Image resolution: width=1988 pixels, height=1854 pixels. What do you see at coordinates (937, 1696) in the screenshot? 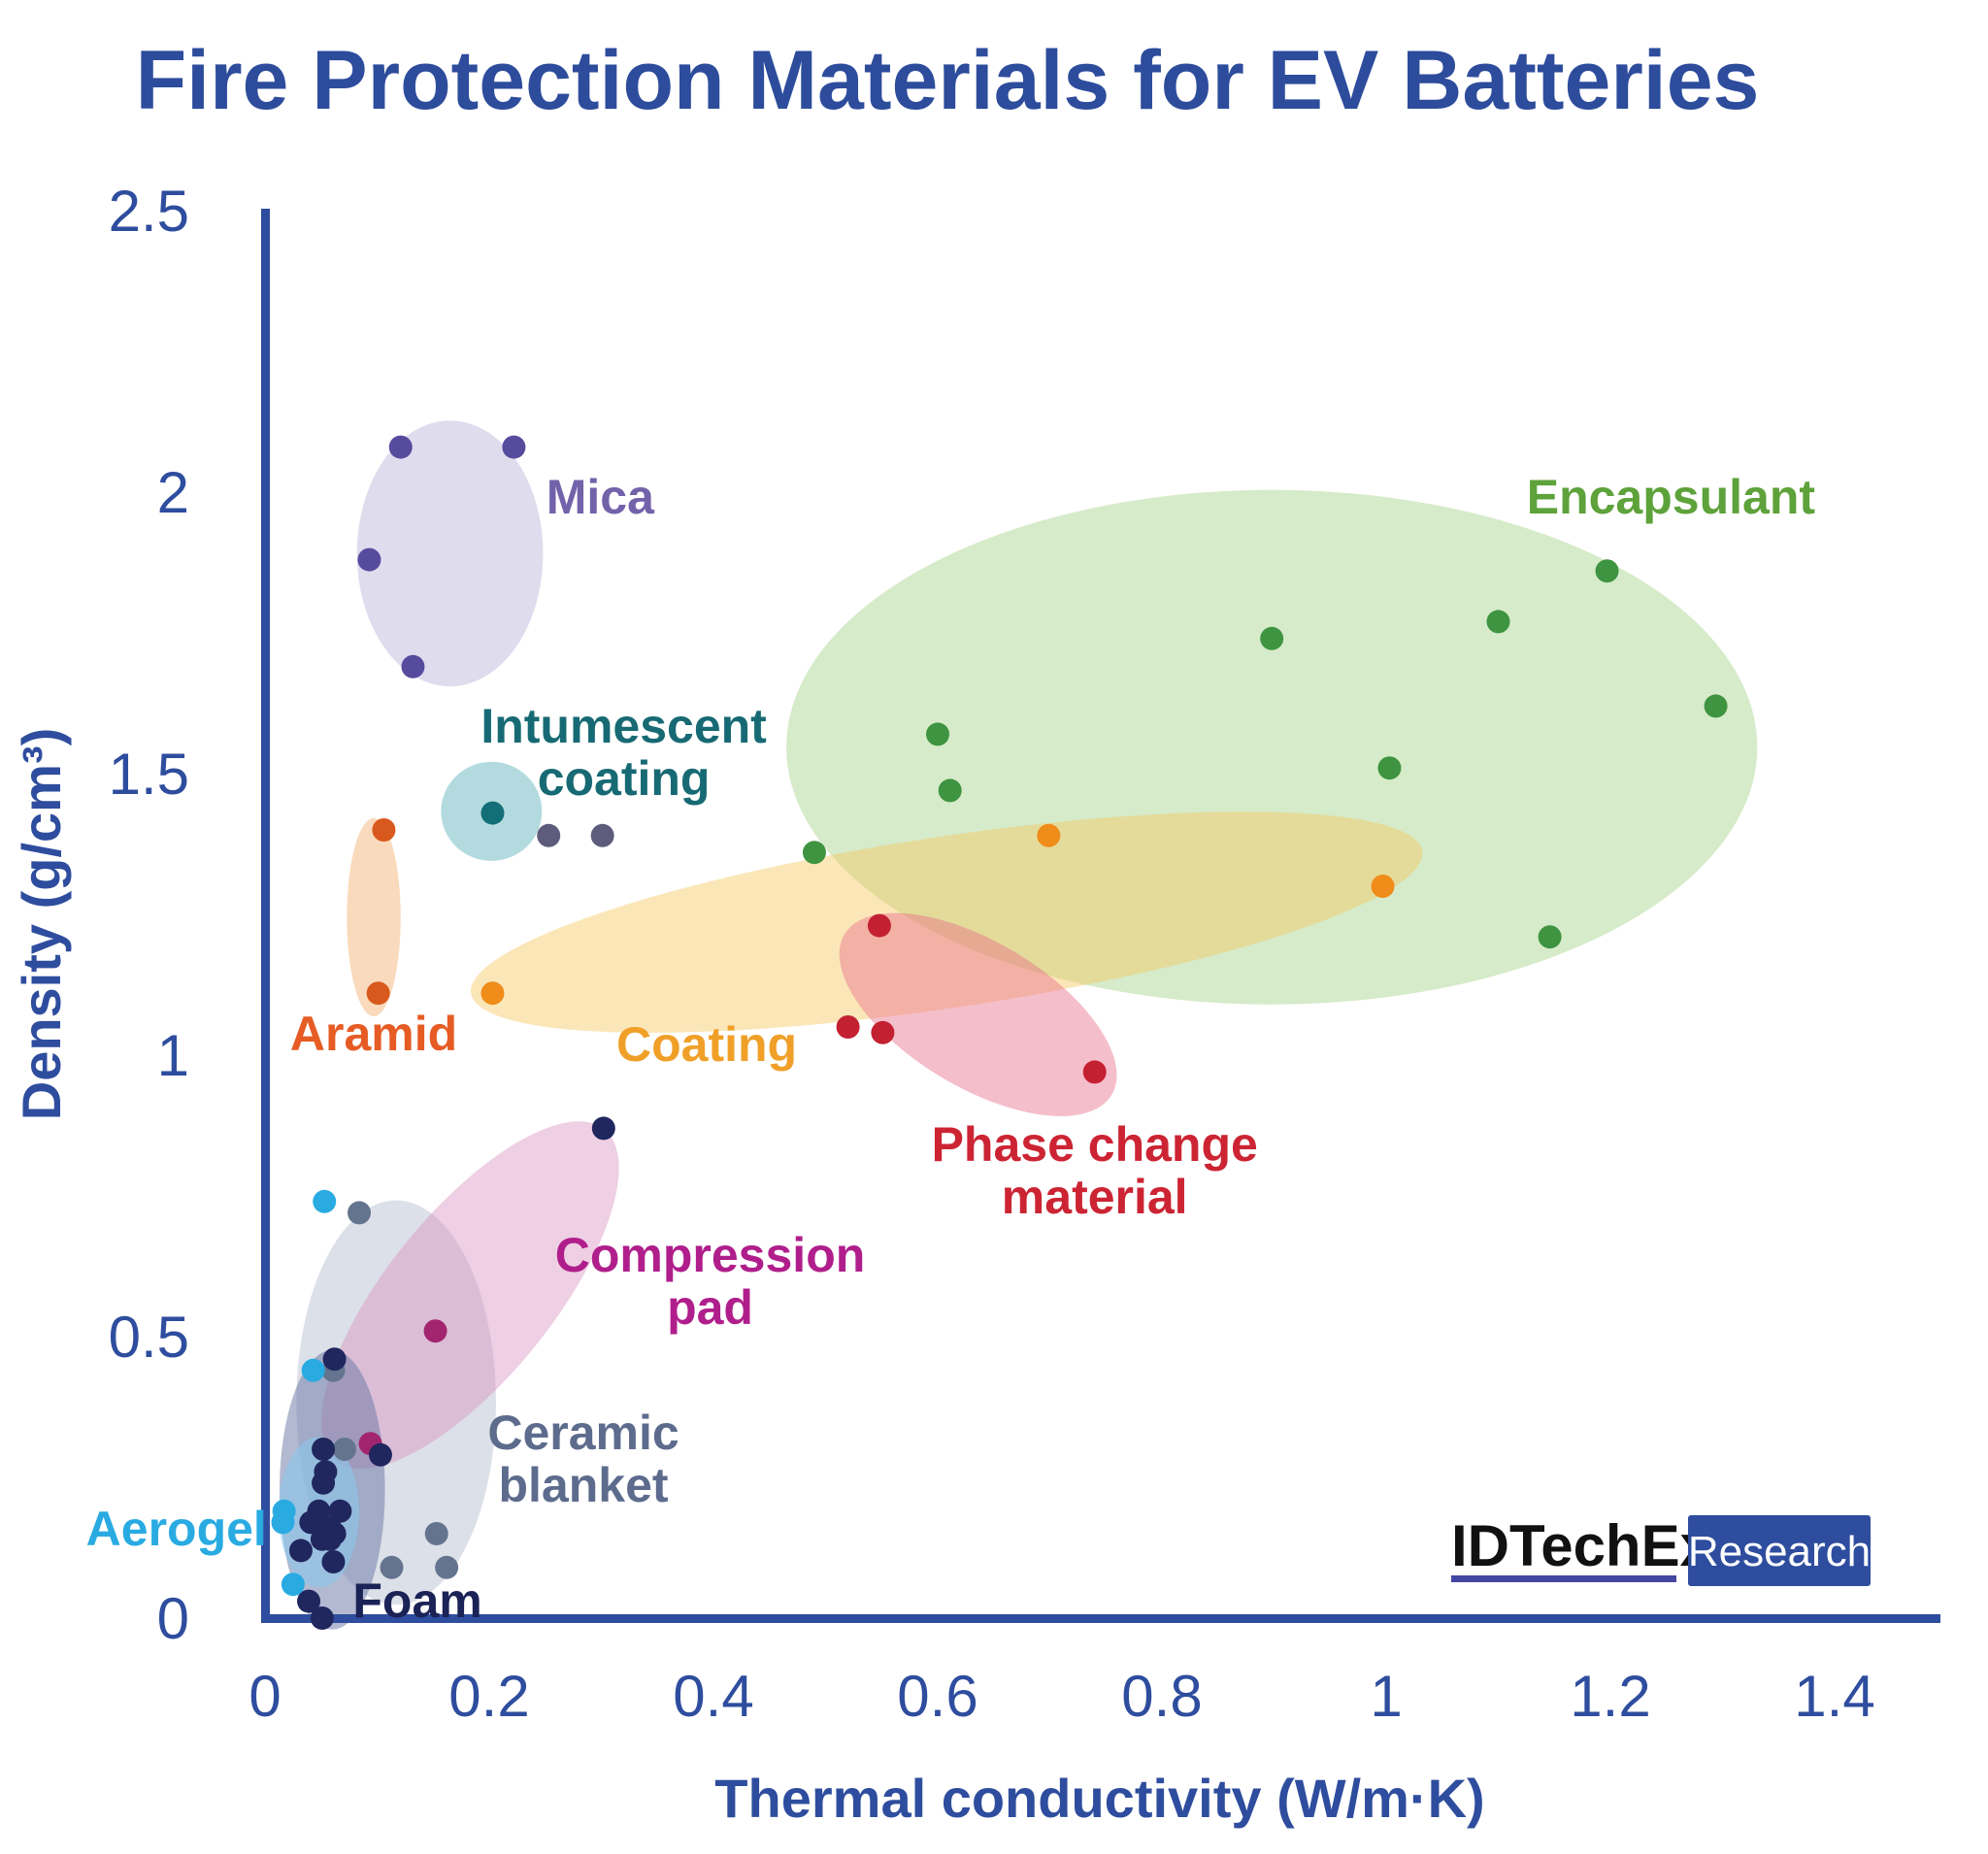
I see `x-tick-label-0.6: 0.6` at bounding box center [937, 1696].